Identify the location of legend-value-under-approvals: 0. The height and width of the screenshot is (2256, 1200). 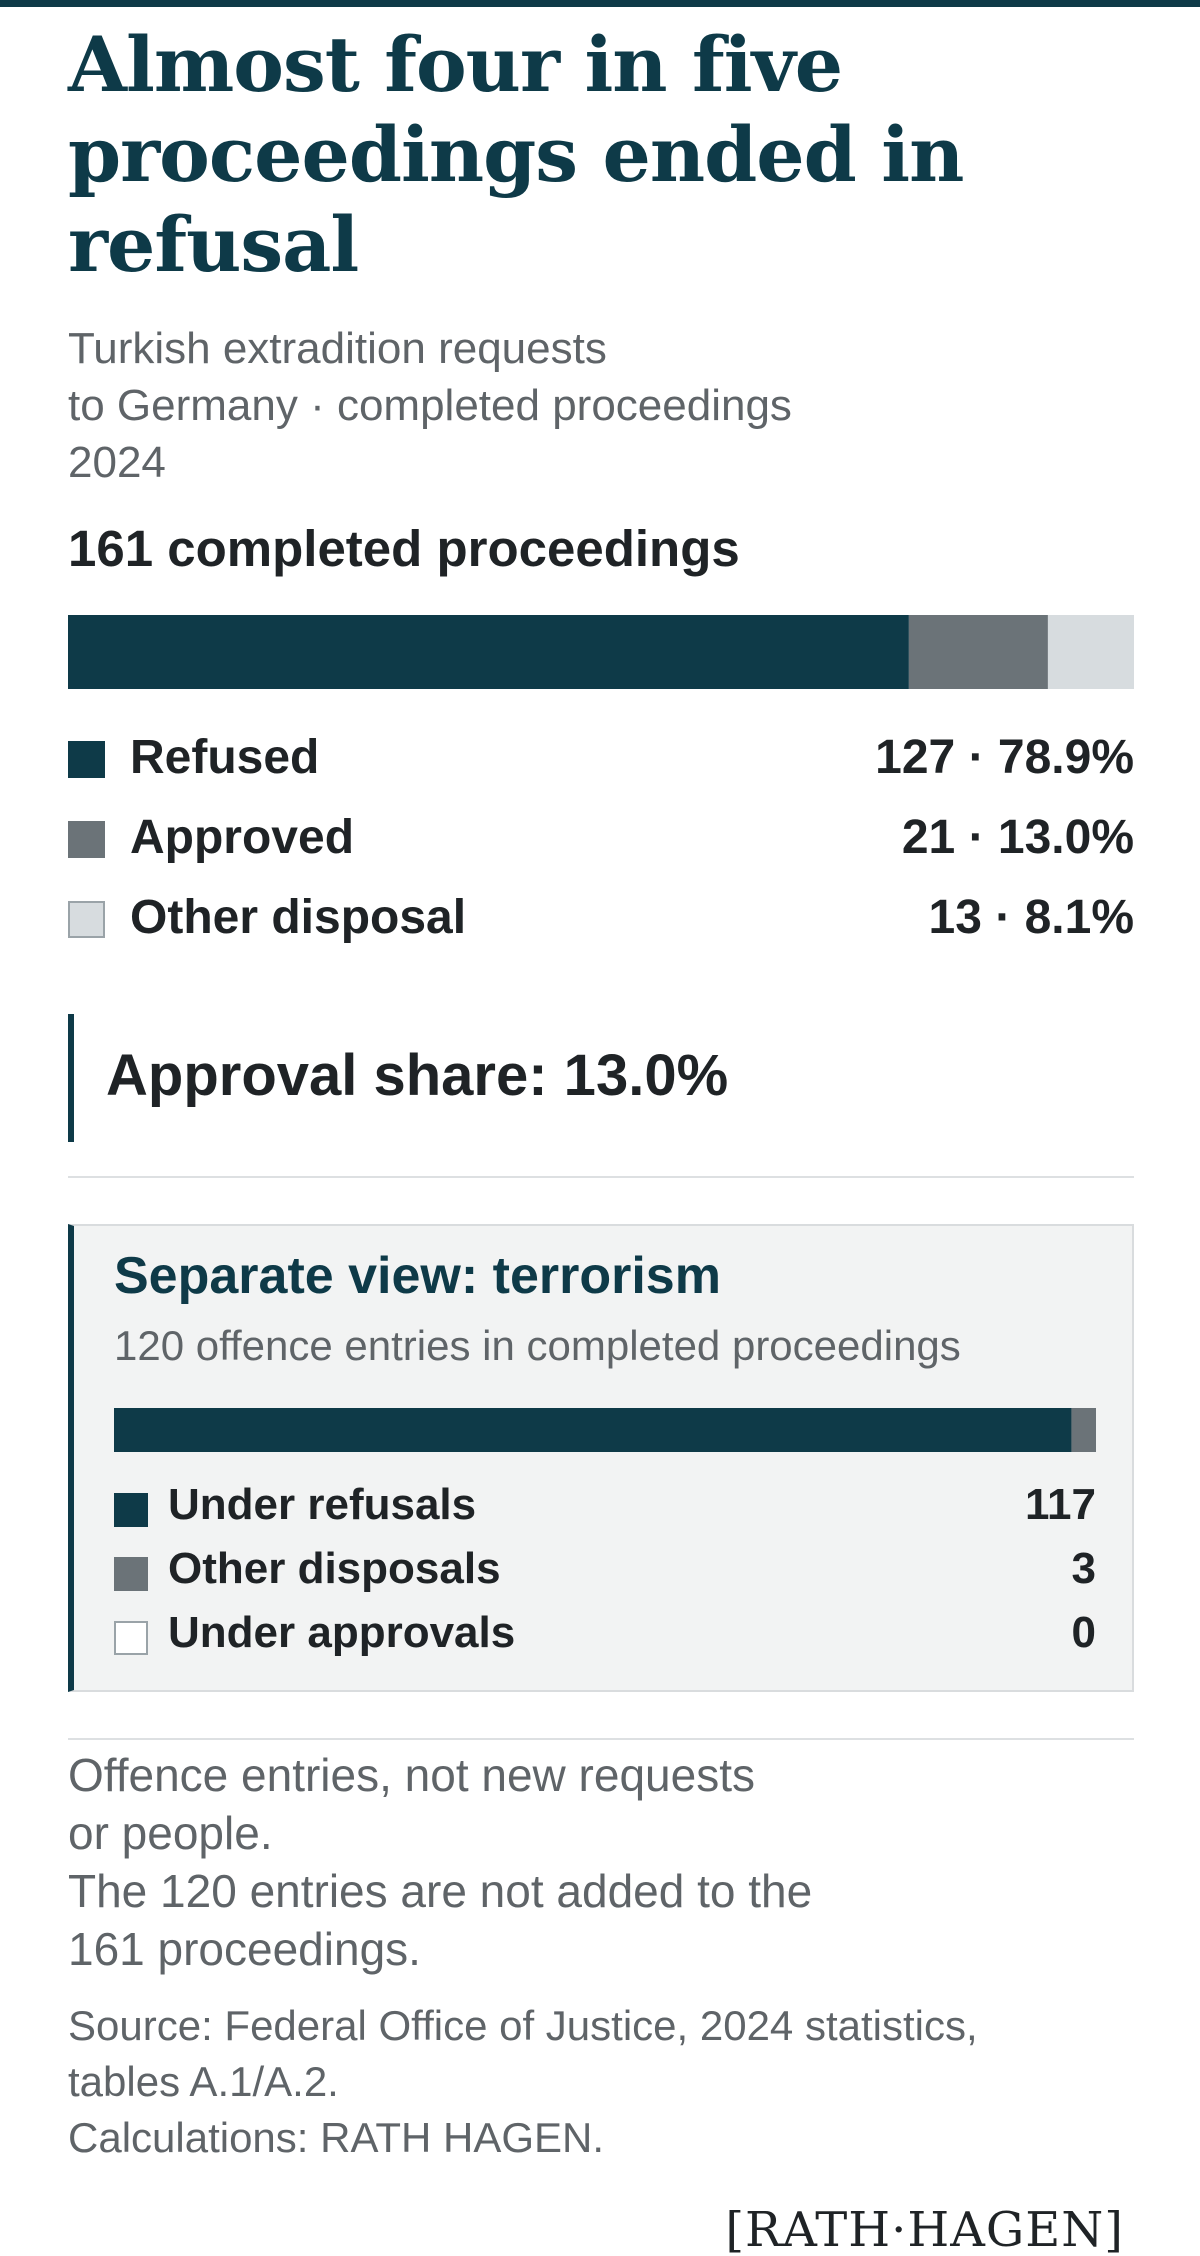
(1083, 1632).